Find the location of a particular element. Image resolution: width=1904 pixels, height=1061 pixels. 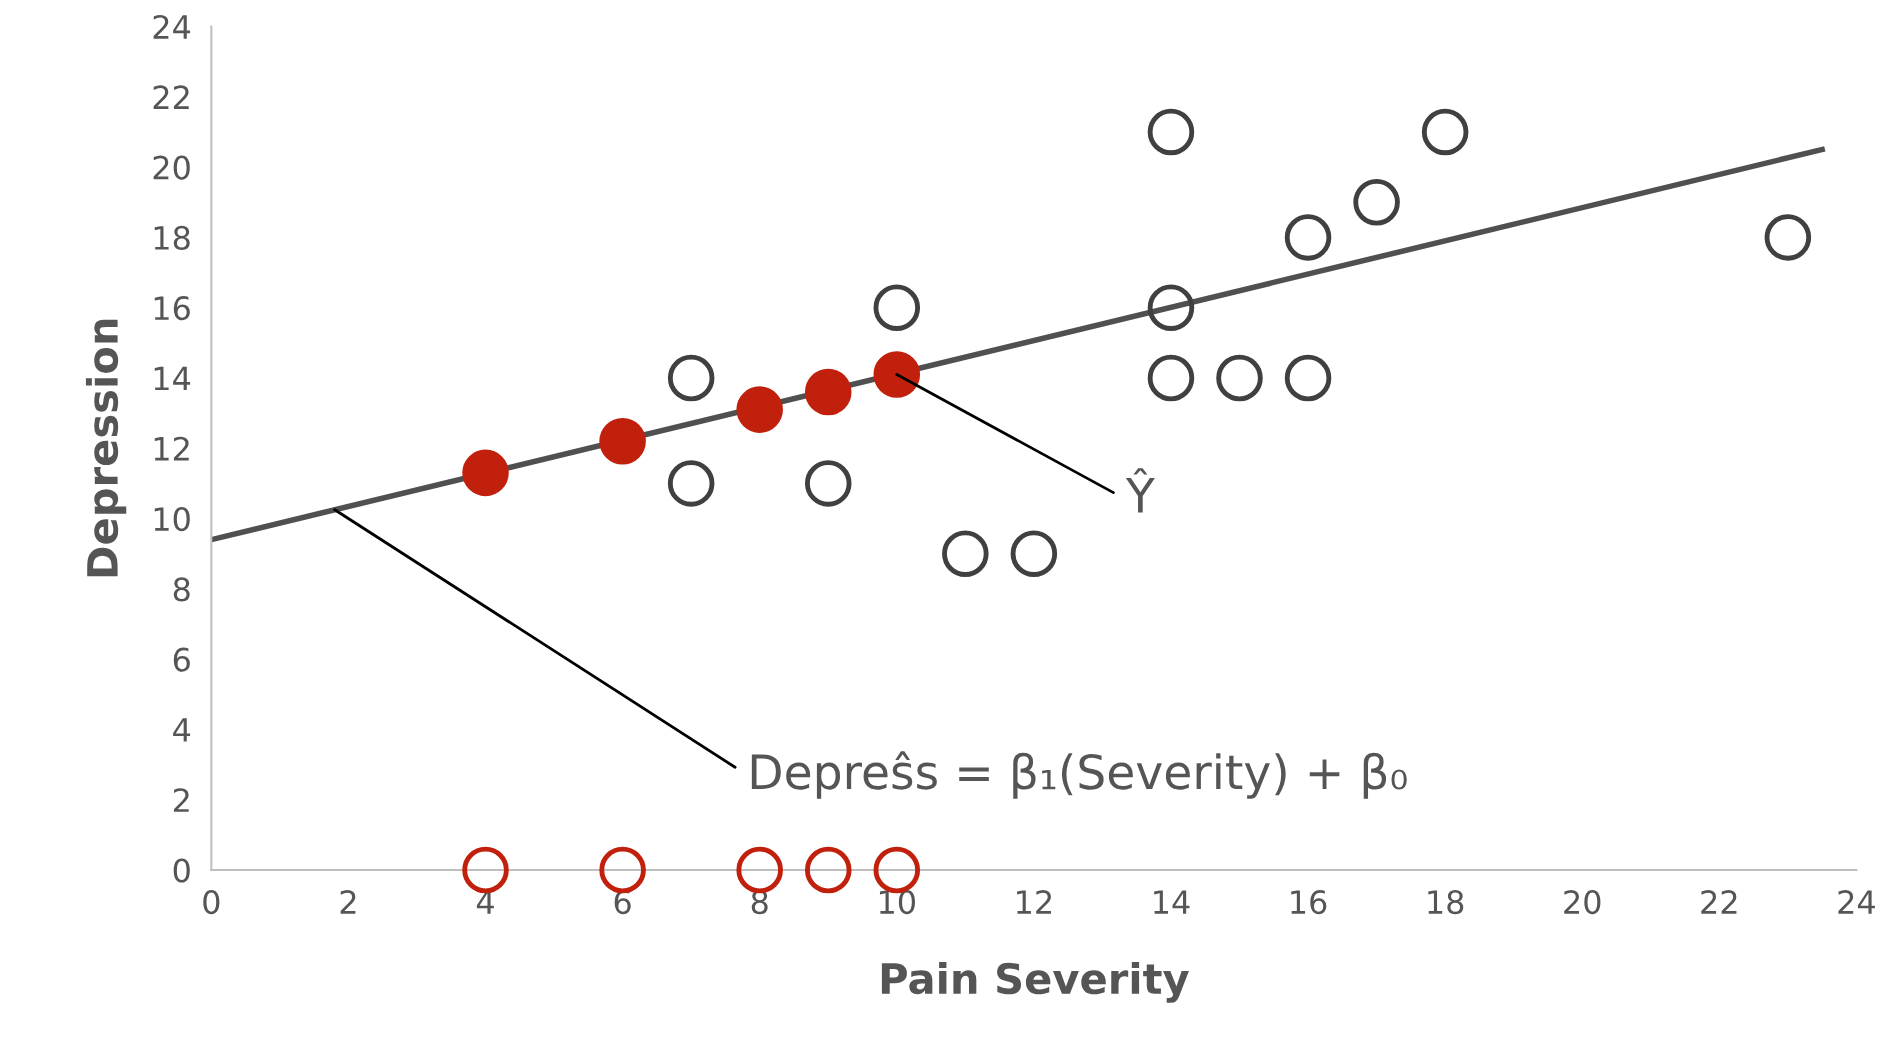

annotation: Ŷ is located at coordinates (1140, 490).